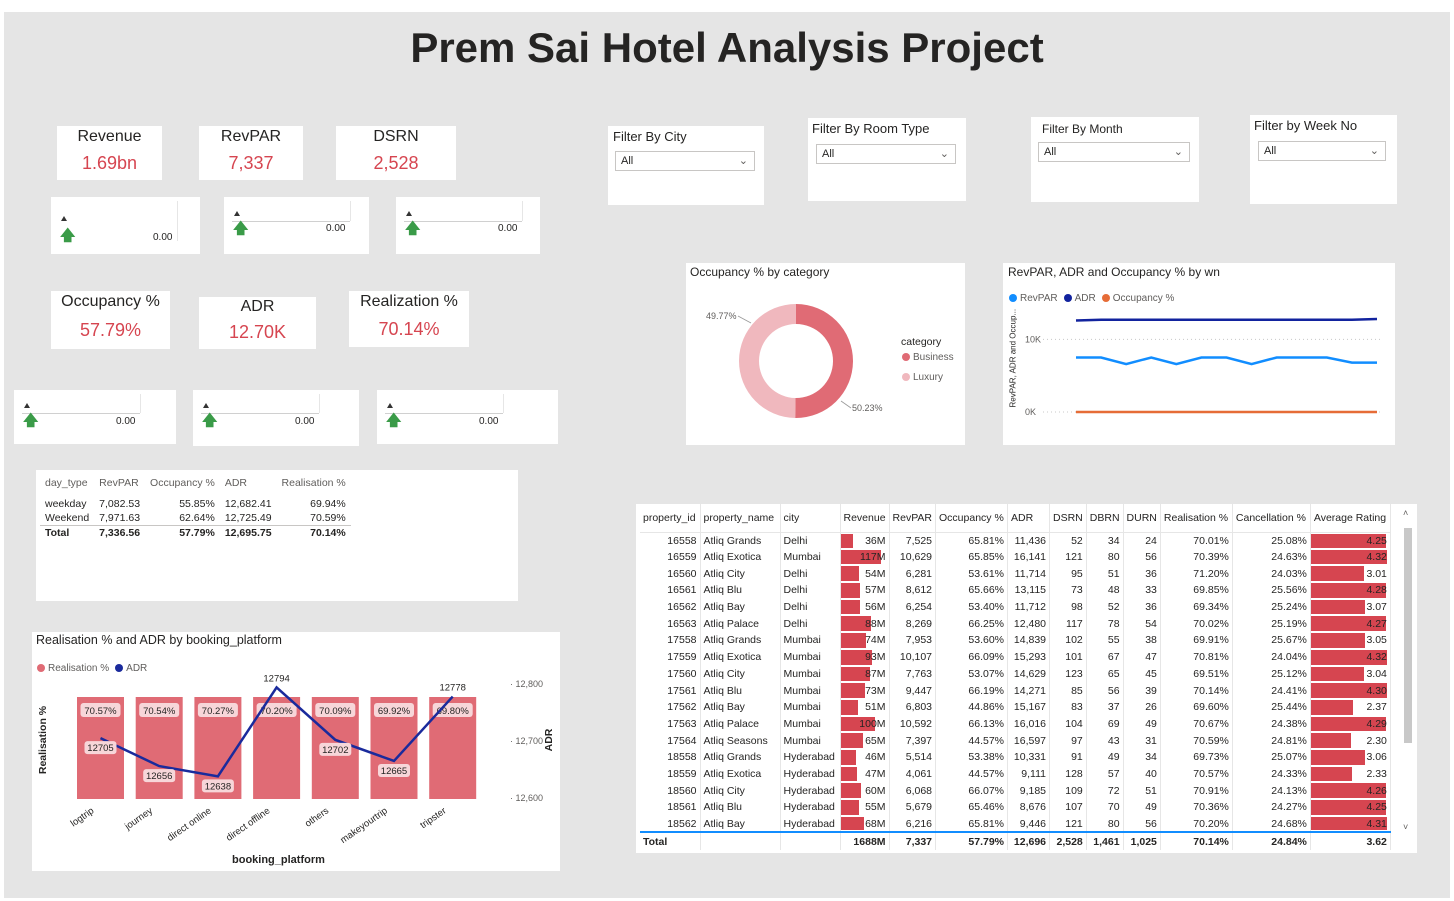 The image size is (1454, 901). Describe the element at coordinates (95, 417) in the screenshot. I see `kpi-occupancy-trend-card: 🡅 0.00` at that location.